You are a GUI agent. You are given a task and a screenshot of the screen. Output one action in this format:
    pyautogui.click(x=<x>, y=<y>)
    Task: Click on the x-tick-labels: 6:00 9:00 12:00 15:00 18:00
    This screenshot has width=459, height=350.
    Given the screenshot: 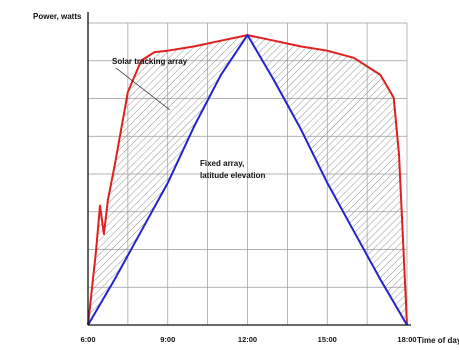 What is the action you would take?
    pyautogui.click(x=248, y=339)
    